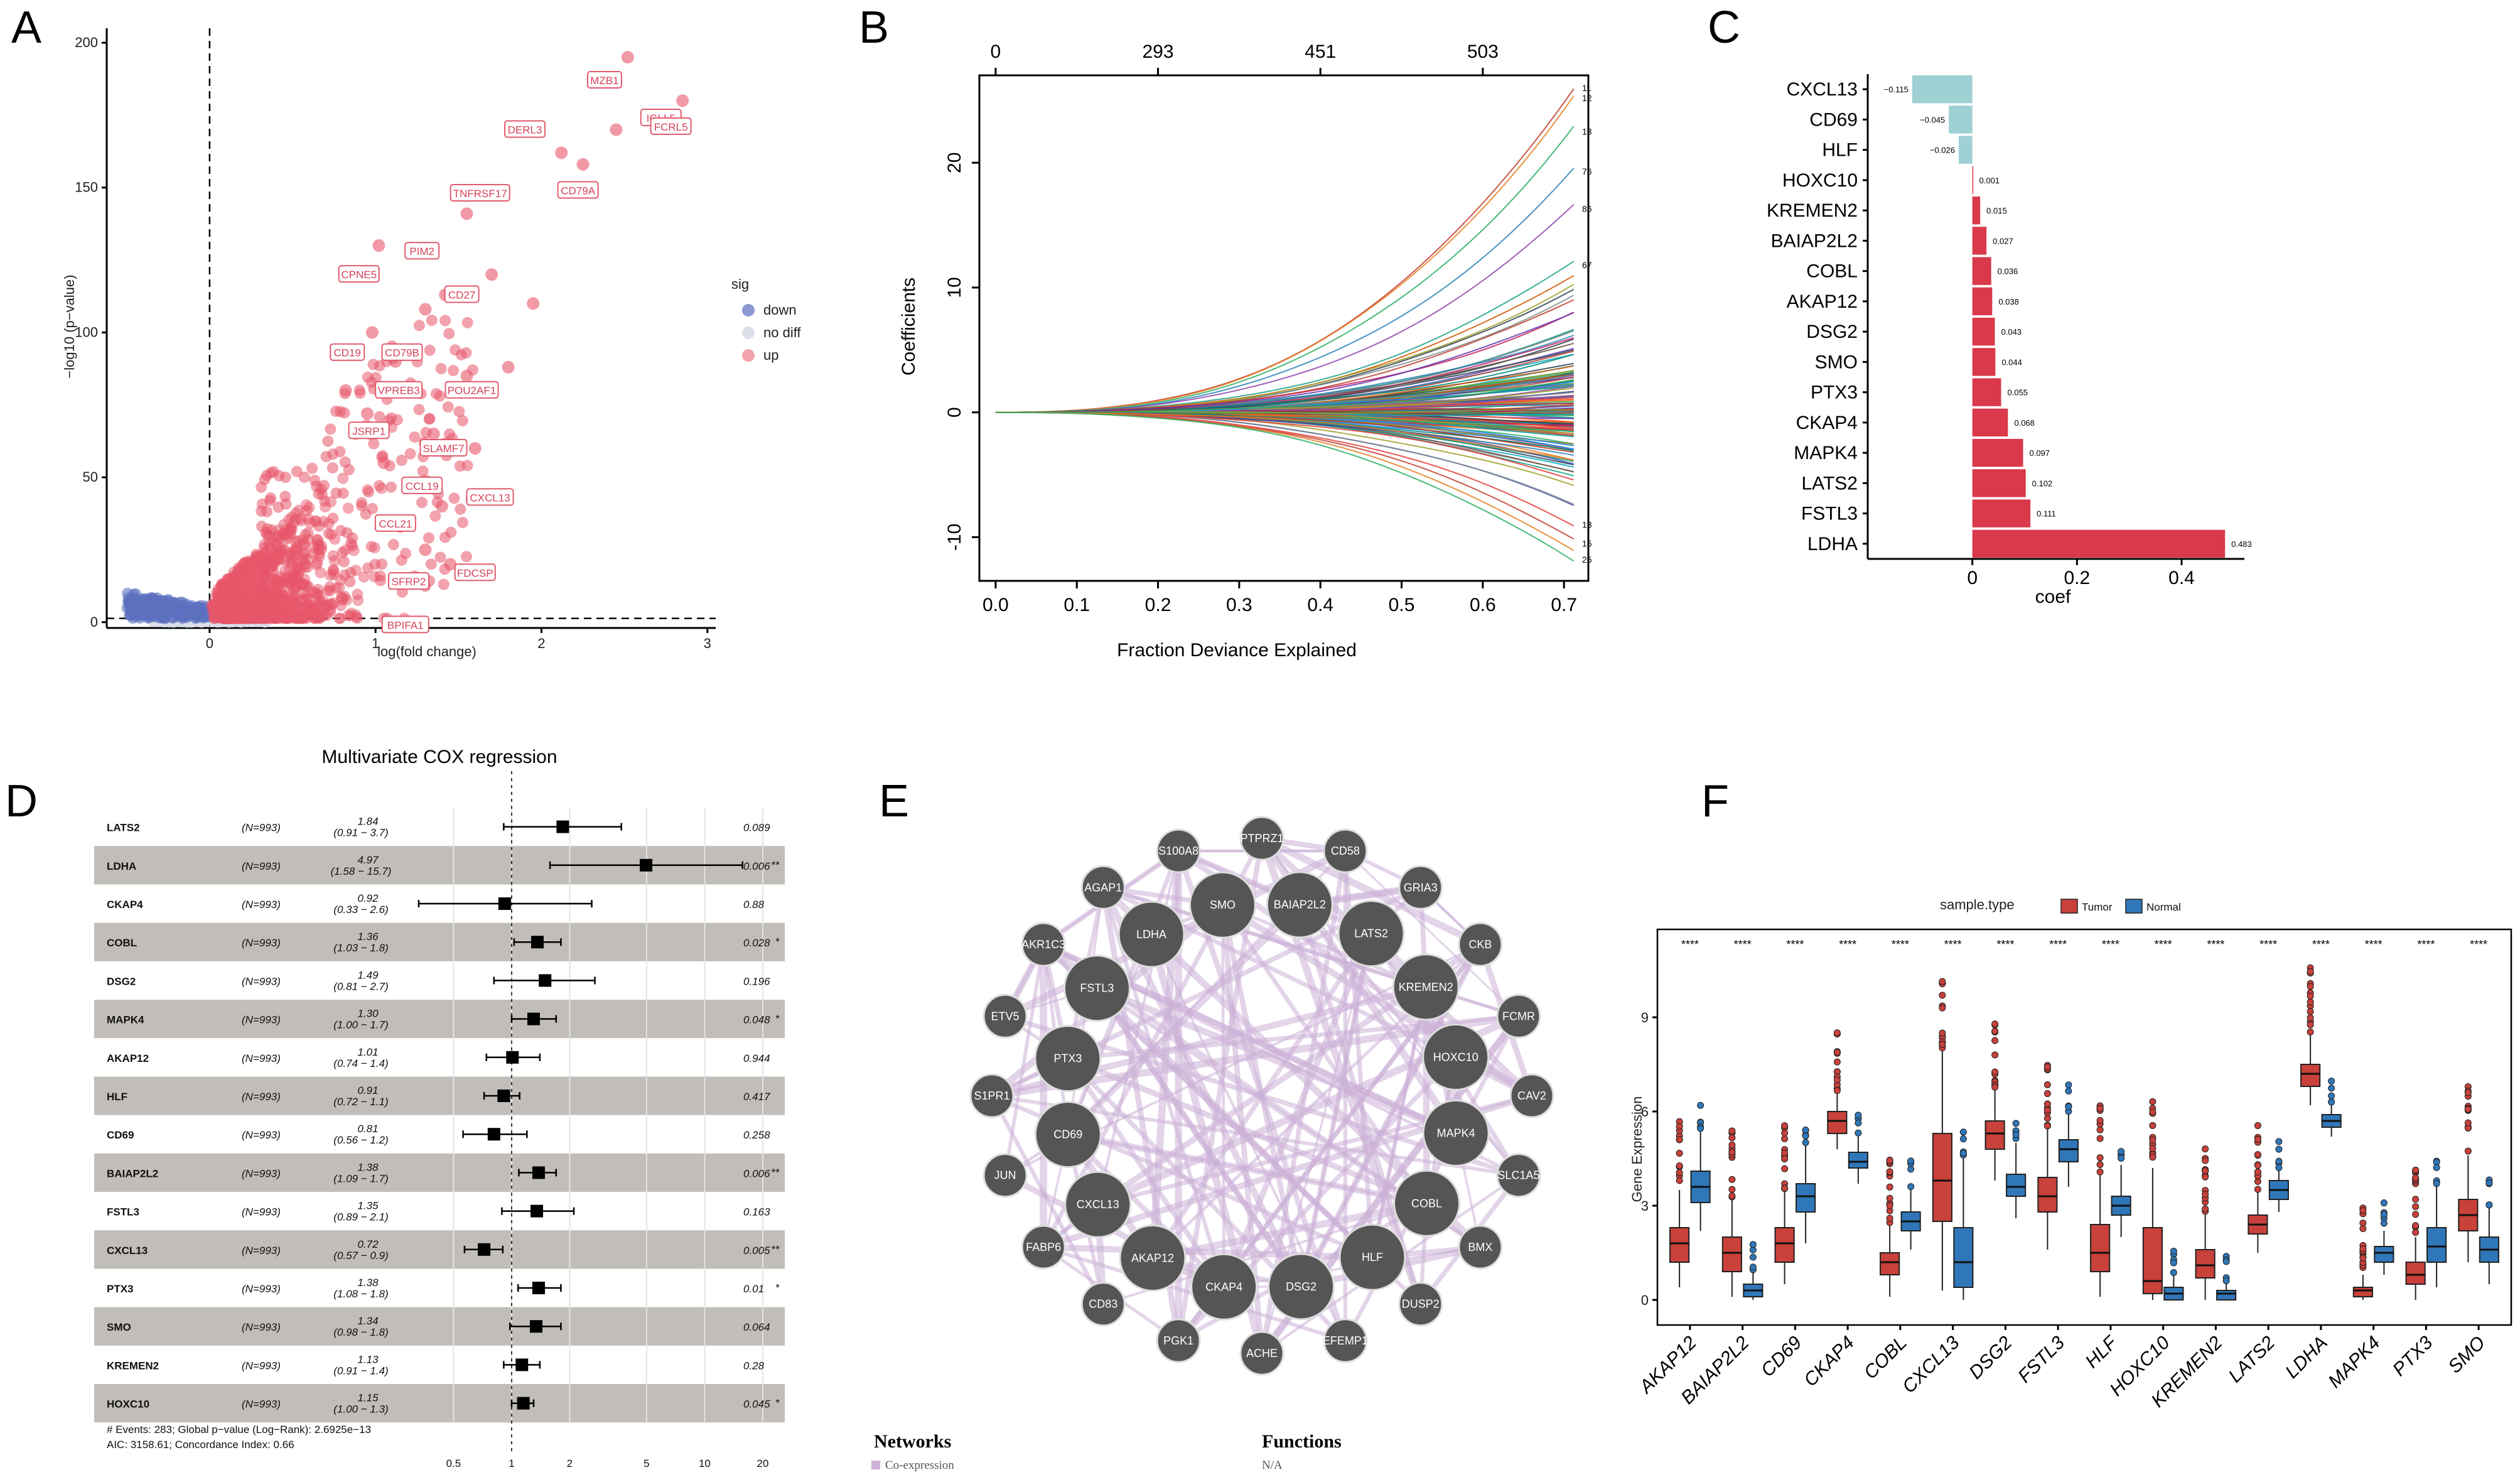 The image size is (2520, 1482). What do you see at coordinates (1587, 209) in the screenshot?
I see `lasso-path-end-label: 86` at bounding box center [1587, 209].